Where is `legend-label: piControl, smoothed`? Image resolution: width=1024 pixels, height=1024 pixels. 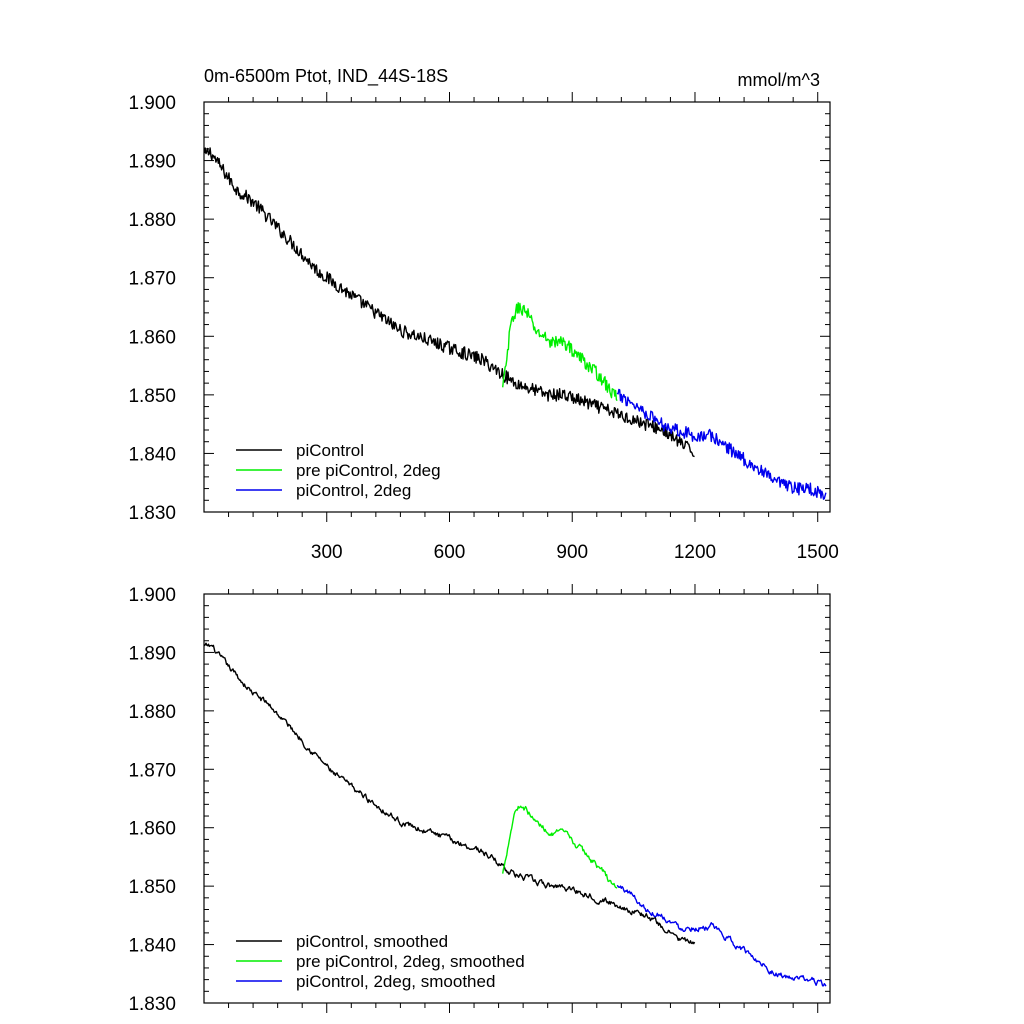
legend-label: piControl, smoothed is located at coordinates (372, 941).